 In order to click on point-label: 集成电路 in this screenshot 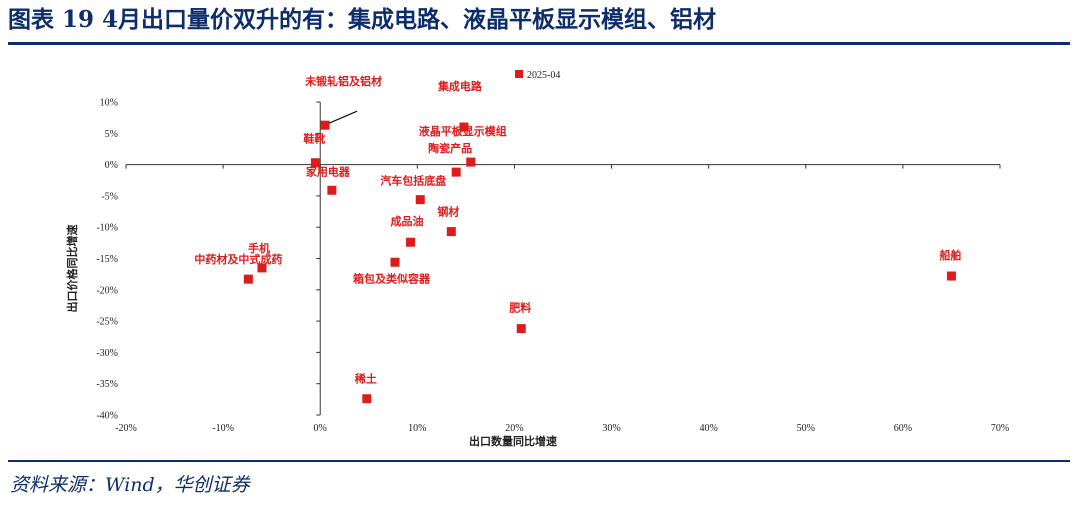, I will do `click(460, 86)`.